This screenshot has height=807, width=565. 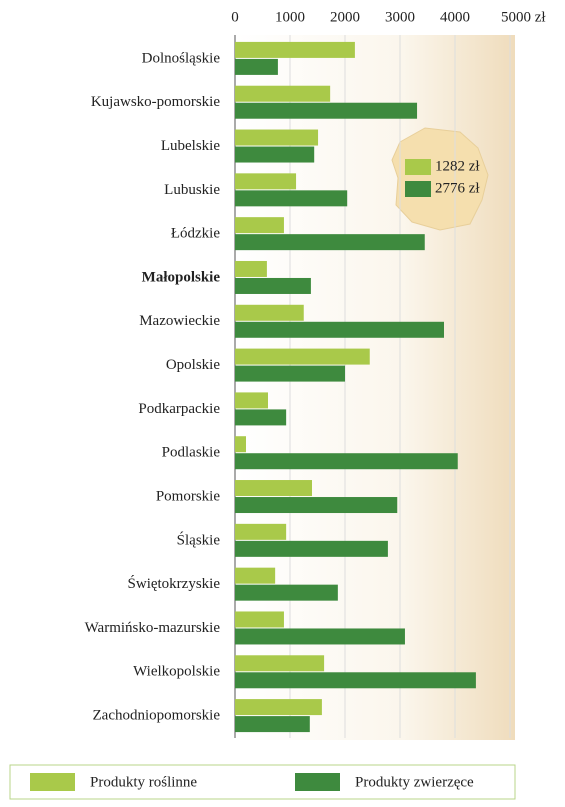 I want to click on y-tick-label: Świętokrzyskie, so click(x=174, y=583).